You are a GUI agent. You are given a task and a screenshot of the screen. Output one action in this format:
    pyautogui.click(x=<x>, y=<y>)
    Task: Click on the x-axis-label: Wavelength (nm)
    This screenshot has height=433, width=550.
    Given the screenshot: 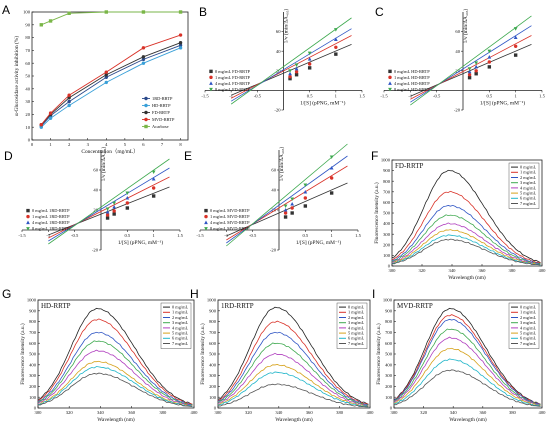 What is the action you would take?
    pyautogui.click(x=468, y=419)
    